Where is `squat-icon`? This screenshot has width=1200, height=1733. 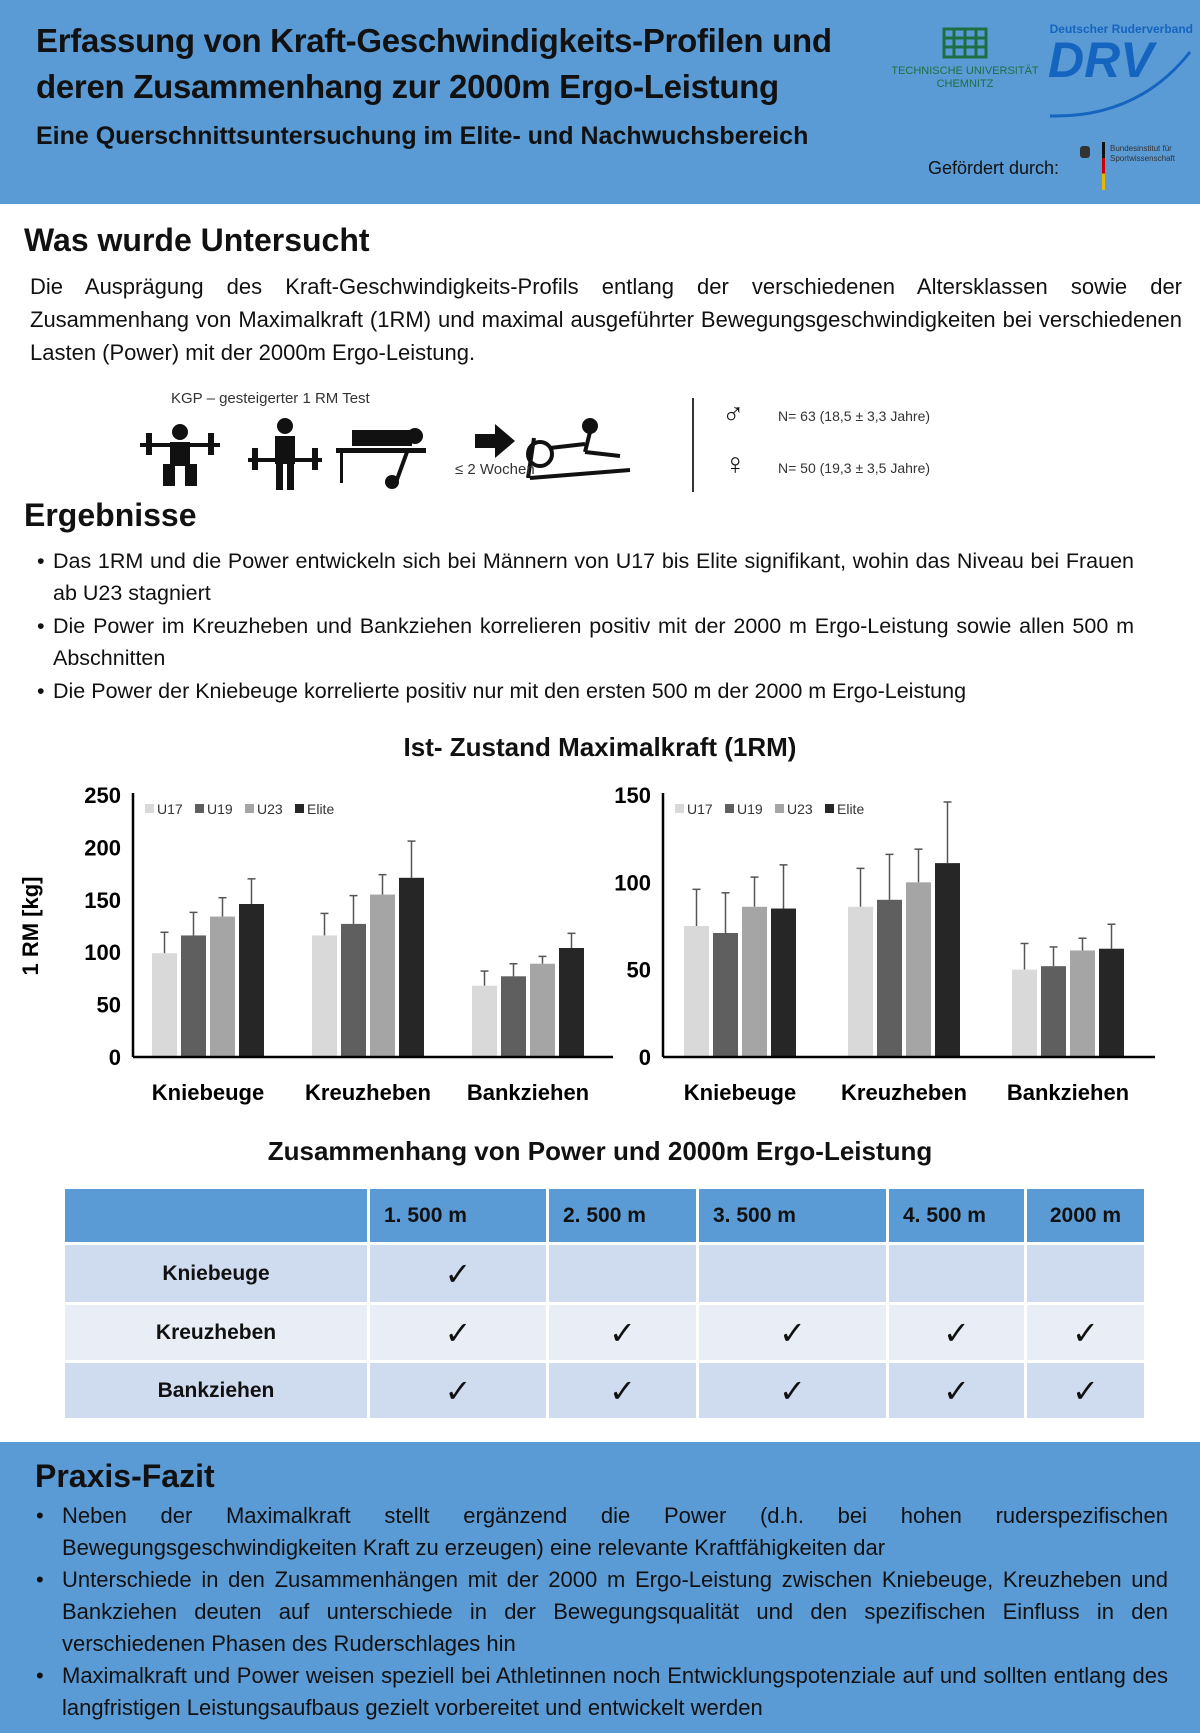 squat-icon is located at coordinates (180, 455).